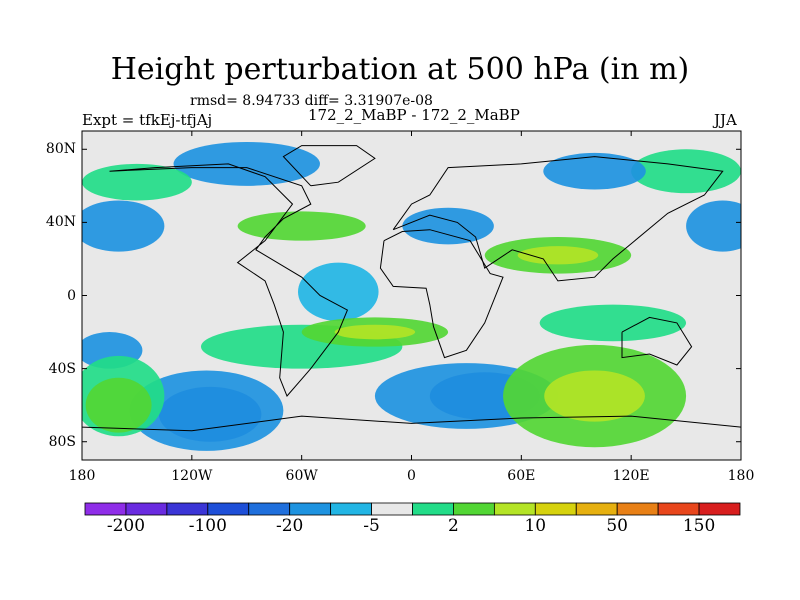 Image resolution: width=800 pixels, height=600 pixels. I want to click on x-tick-label: 0, so click(411, 476).